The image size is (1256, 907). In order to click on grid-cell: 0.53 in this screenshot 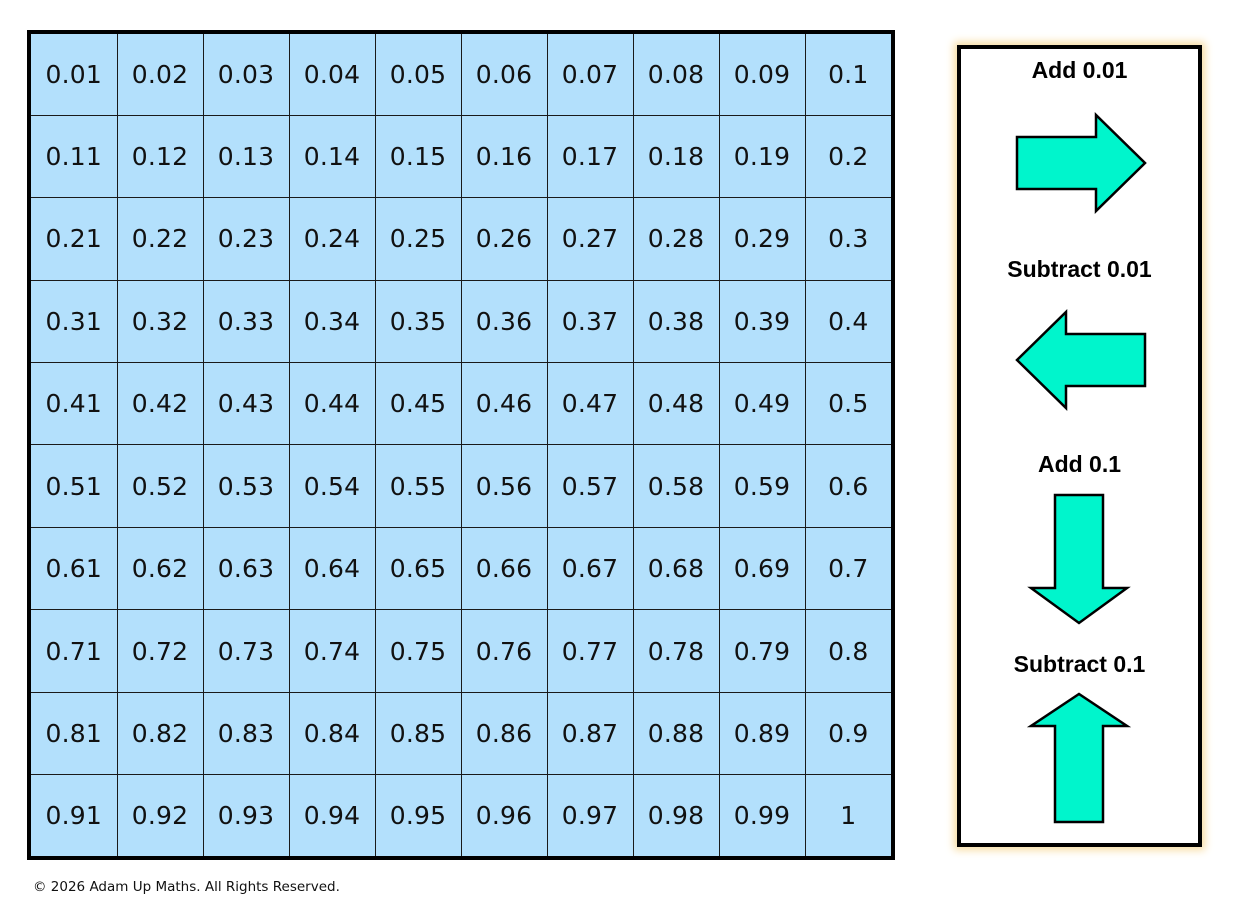, I will do `click(246, 486)`.